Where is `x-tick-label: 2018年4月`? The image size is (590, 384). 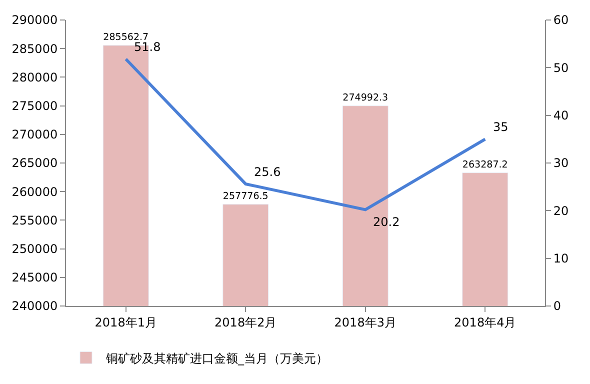 x-tick-label: 2018年4月 is located at coordinates (485, 322).